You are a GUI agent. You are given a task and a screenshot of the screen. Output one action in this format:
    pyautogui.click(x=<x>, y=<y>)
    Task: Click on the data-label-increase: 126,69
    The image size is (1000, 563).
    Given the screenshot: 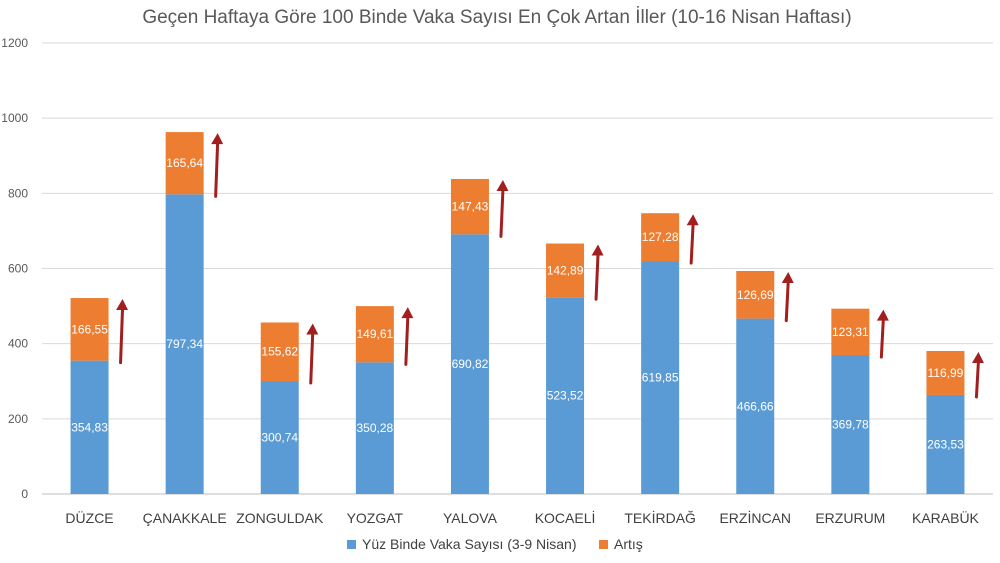 What is the action you would take?
    pyautogui.click(x=755, y=295)
    